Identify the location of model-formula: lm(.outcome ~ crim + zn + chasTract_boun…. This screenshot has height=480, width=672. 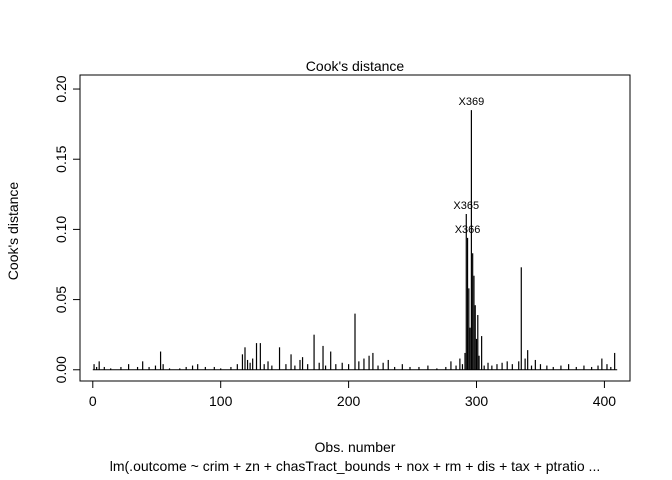
(355, 466).